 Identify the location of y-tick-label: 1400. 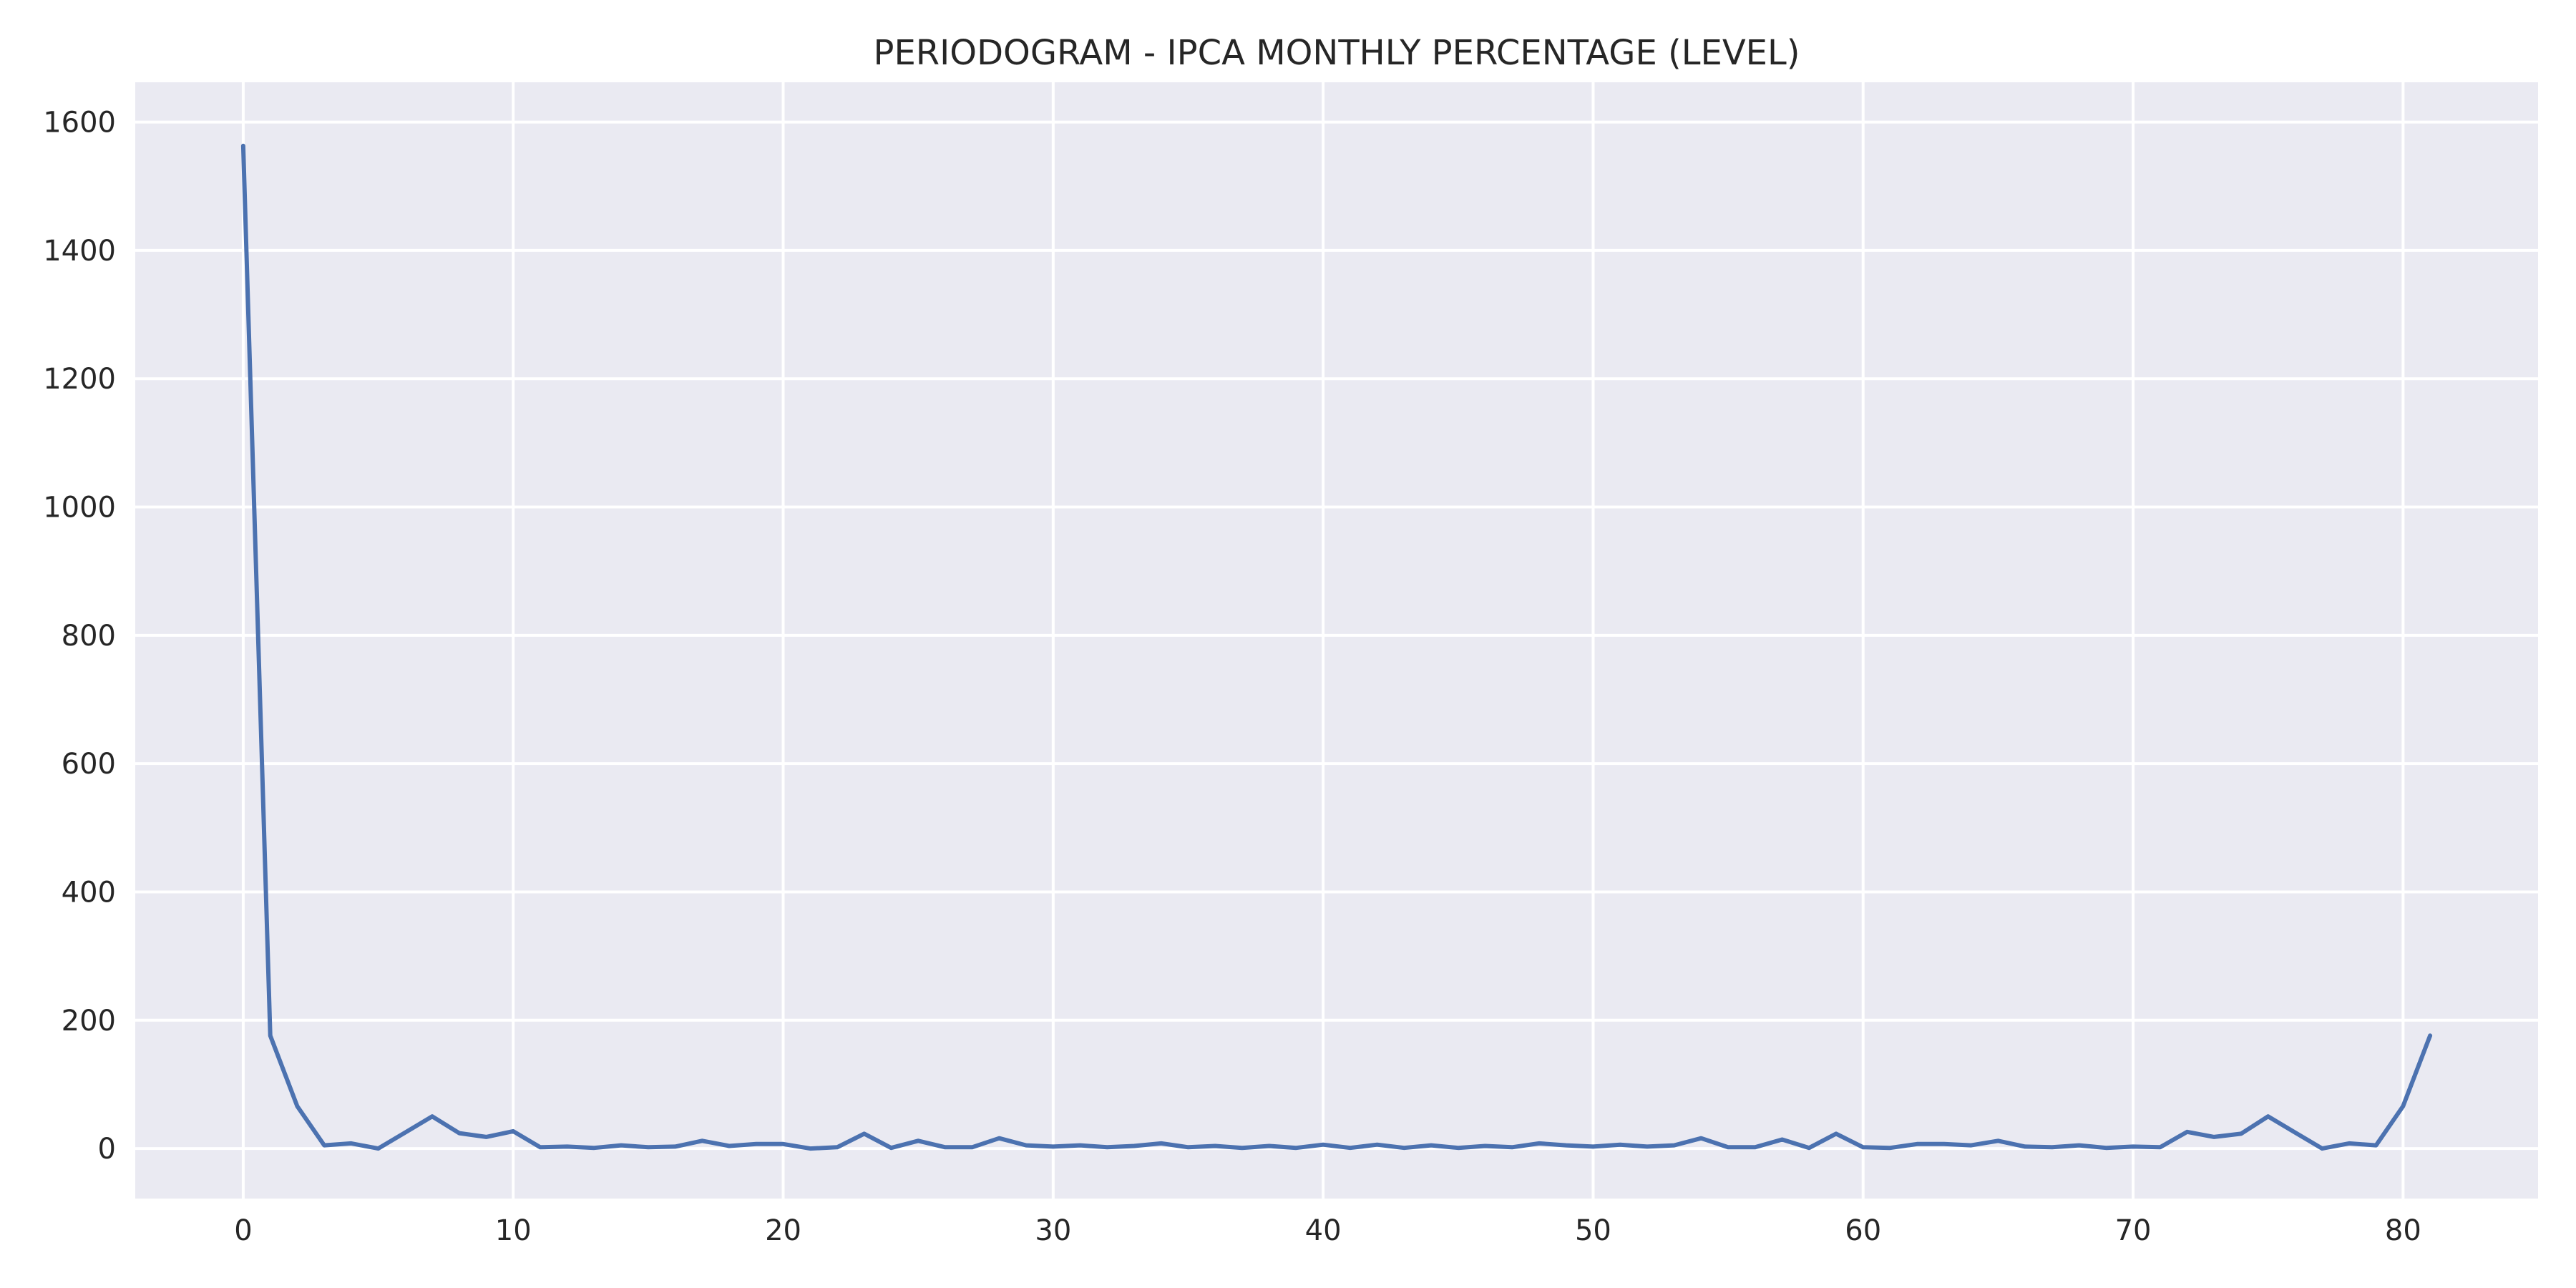
(79, 251).